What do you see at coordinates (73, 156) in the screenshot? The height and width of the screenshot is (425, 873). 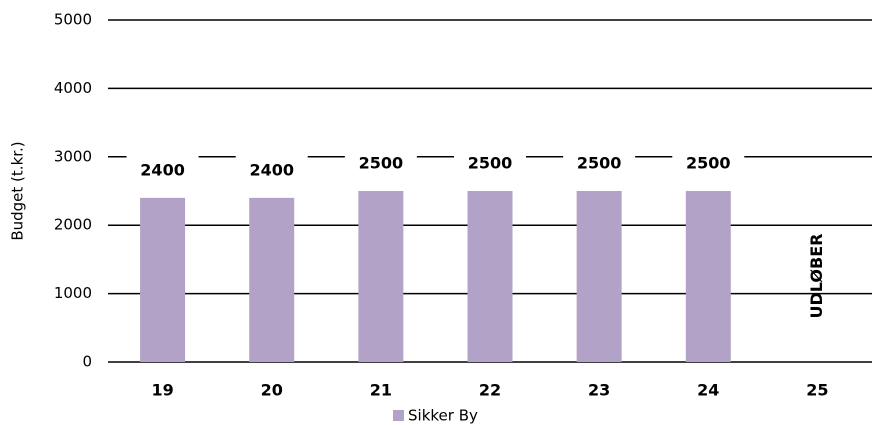 I see `y-tick-label: 3000` at bounding box center [73, 156].